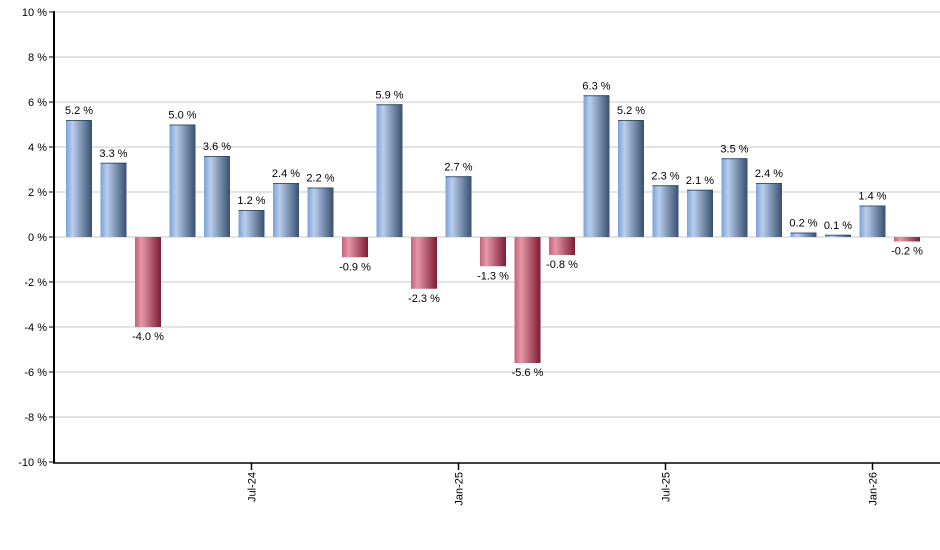 This screenshot has width=940, height=550. What do you see at coordinates (34, 13) in the screenshot?
I see `y-axis-tick-label: 10 %` at bounding box center [34, 13].